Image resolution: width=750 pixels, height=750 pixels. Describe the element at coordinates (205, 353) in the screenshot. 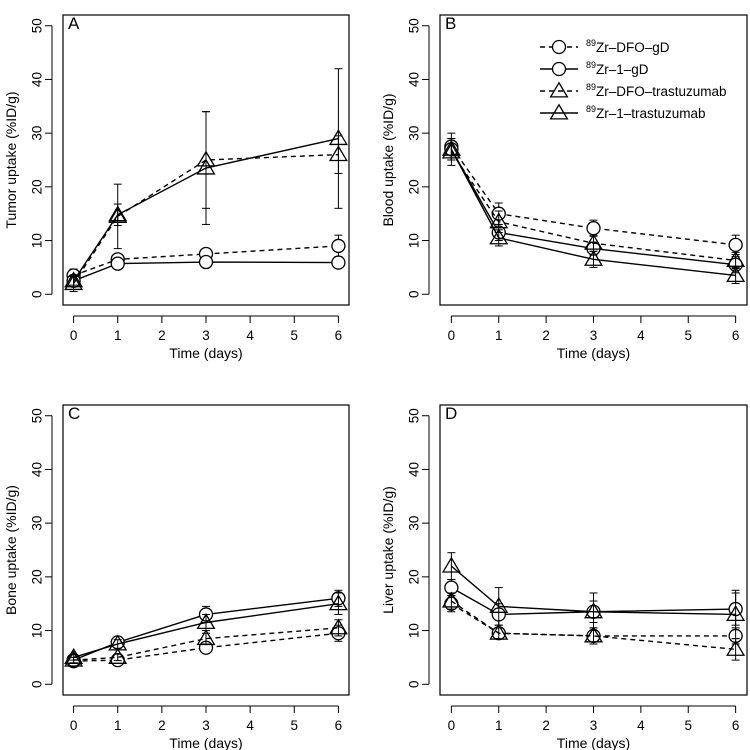

I see `panel-a-x-axis-label: Time (days)` at that location.